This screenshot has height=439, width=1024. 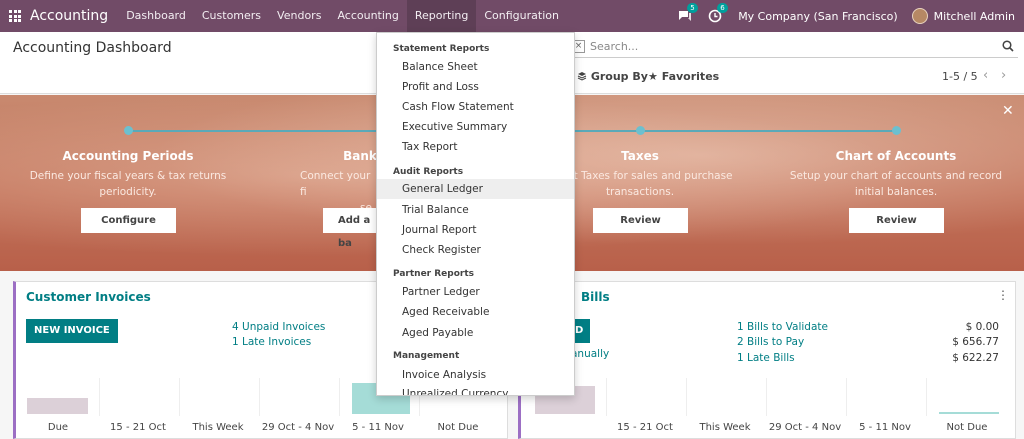 What do you see at coordinates (458, 107) in the screenshot?
I see `menu-item-cash-flow: Cash Flow Statement` at bounding box center [458, 107].